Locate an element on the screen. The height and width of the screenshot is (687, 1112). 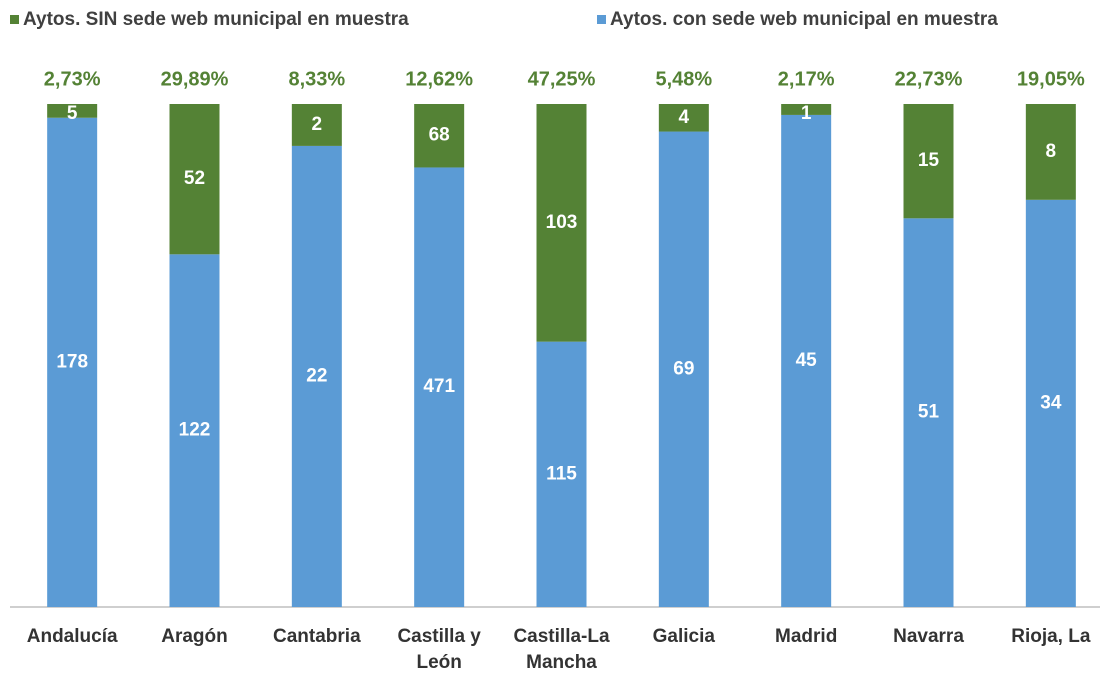
value-label: 8 is located at coordinates (1051, 151).